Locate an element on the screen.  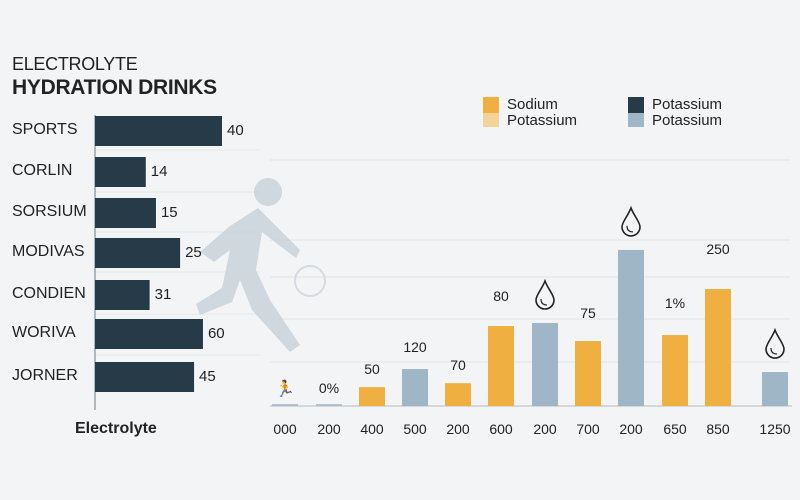
x-axis-label: Electrolyte is located at coordinates (116, 428).